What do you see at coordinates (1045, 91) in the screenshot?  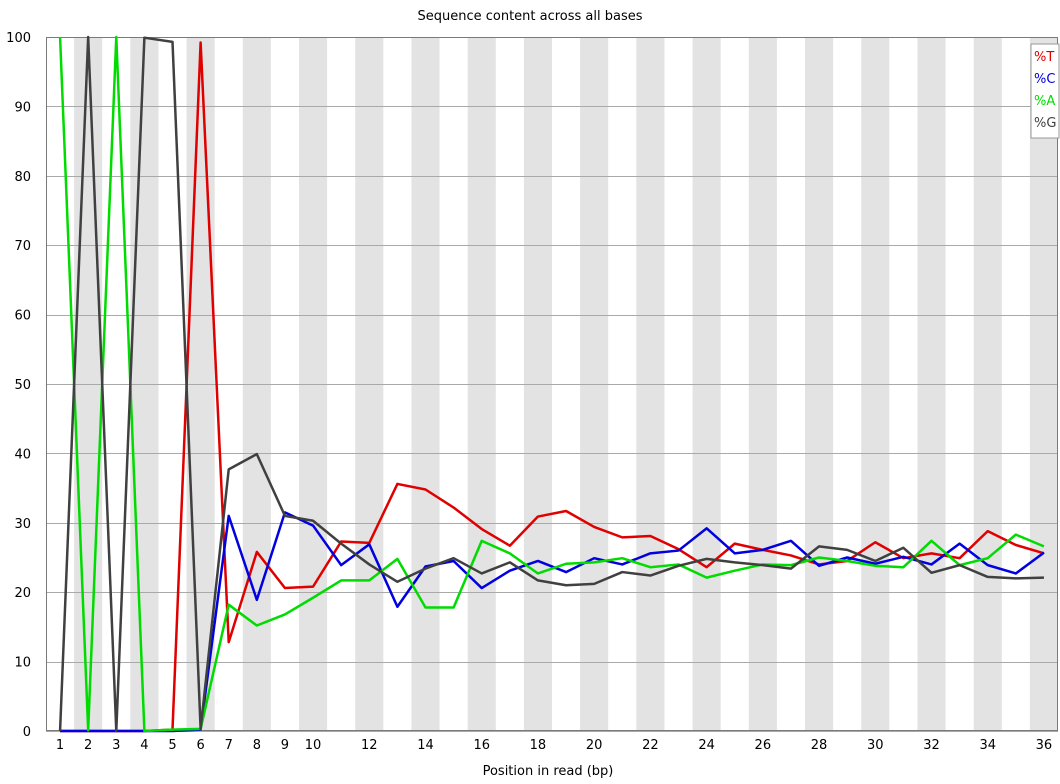 I see `legend: %T %C %A %G` at bounding box center [1045, 91].